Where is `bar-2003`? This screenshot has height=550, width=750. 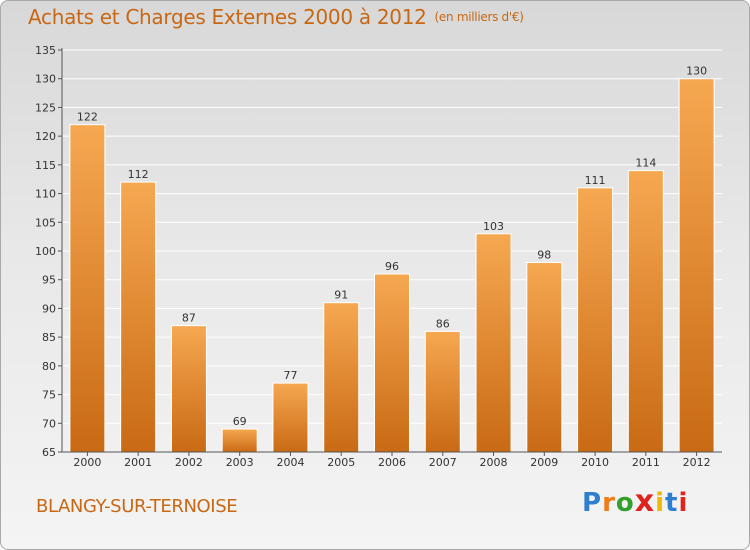 bar-2003 is located at coordinates (239, 440).